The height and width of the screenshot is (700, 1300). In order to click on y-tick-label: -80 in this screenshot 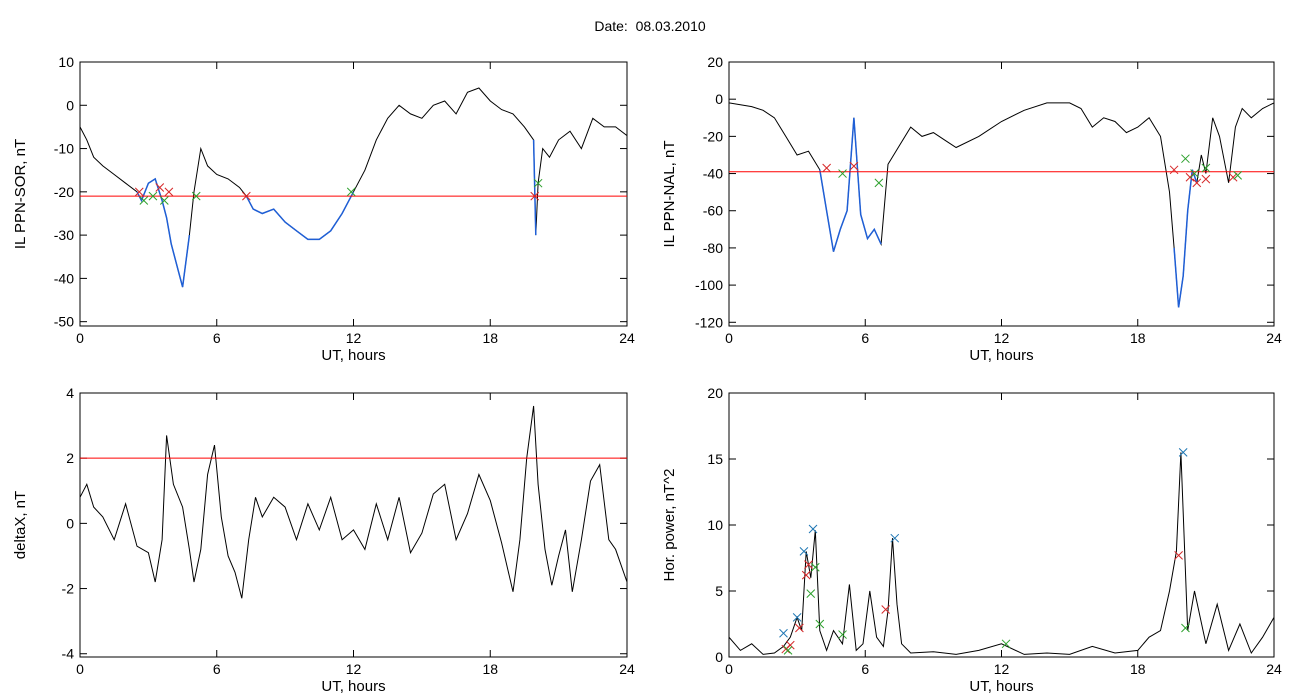, I will do `click(713, 248)`.